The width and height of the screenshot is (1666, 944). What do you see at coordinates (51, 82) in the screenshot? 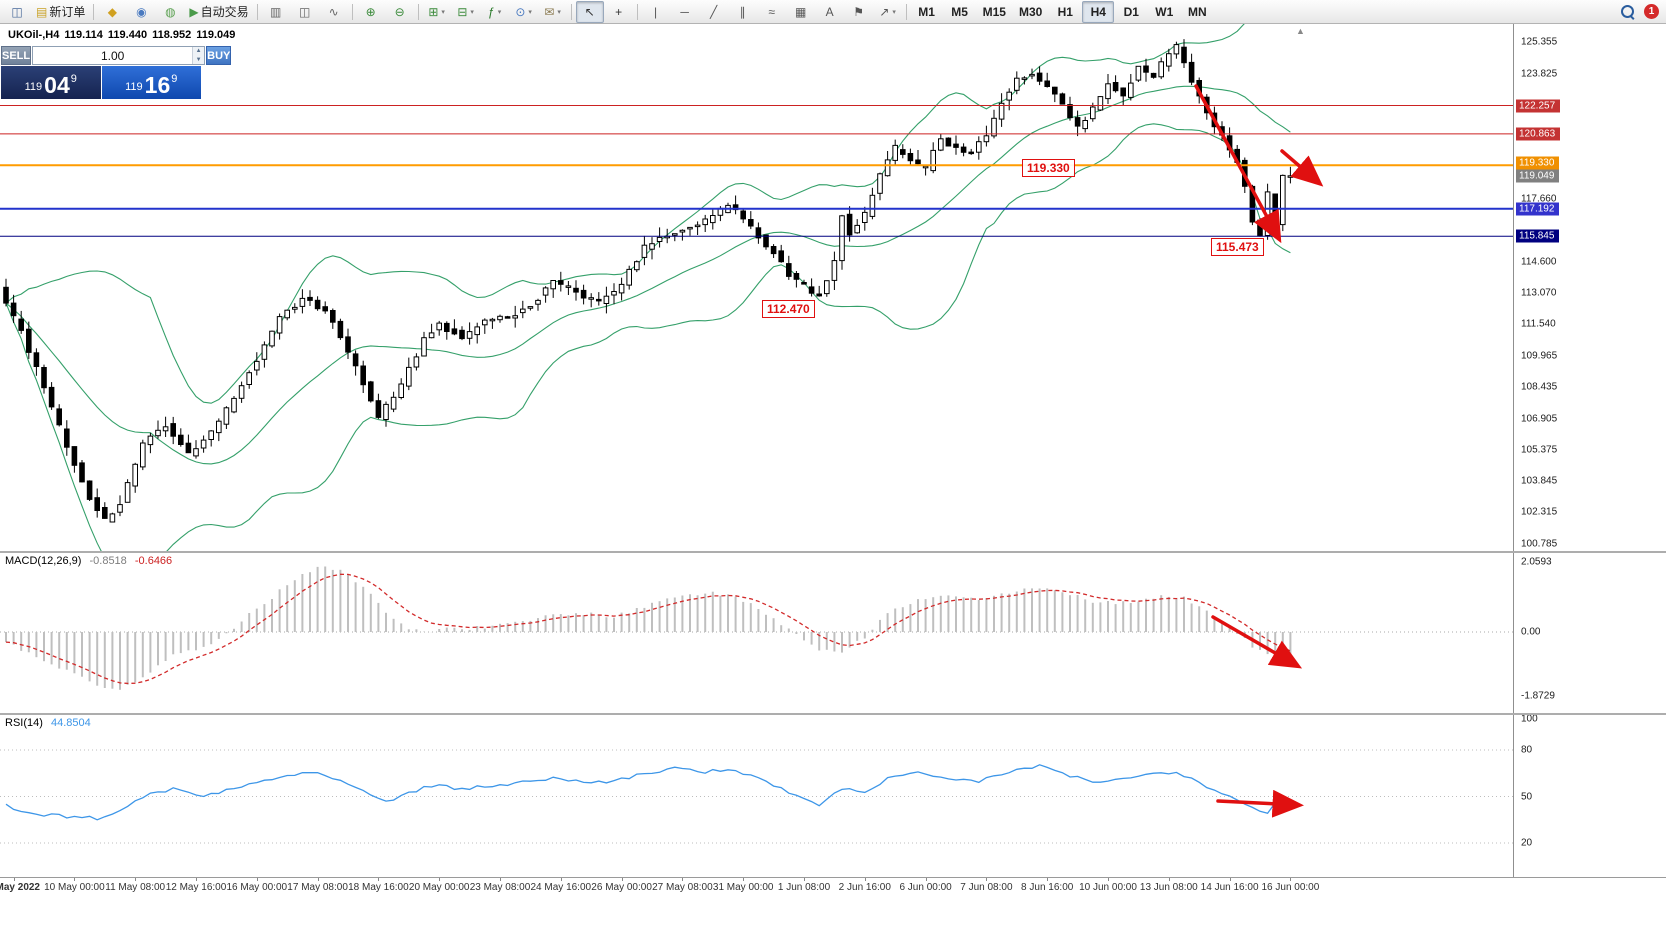
I see `sell-price: 119 04 9` at bounding box center [51, 82].